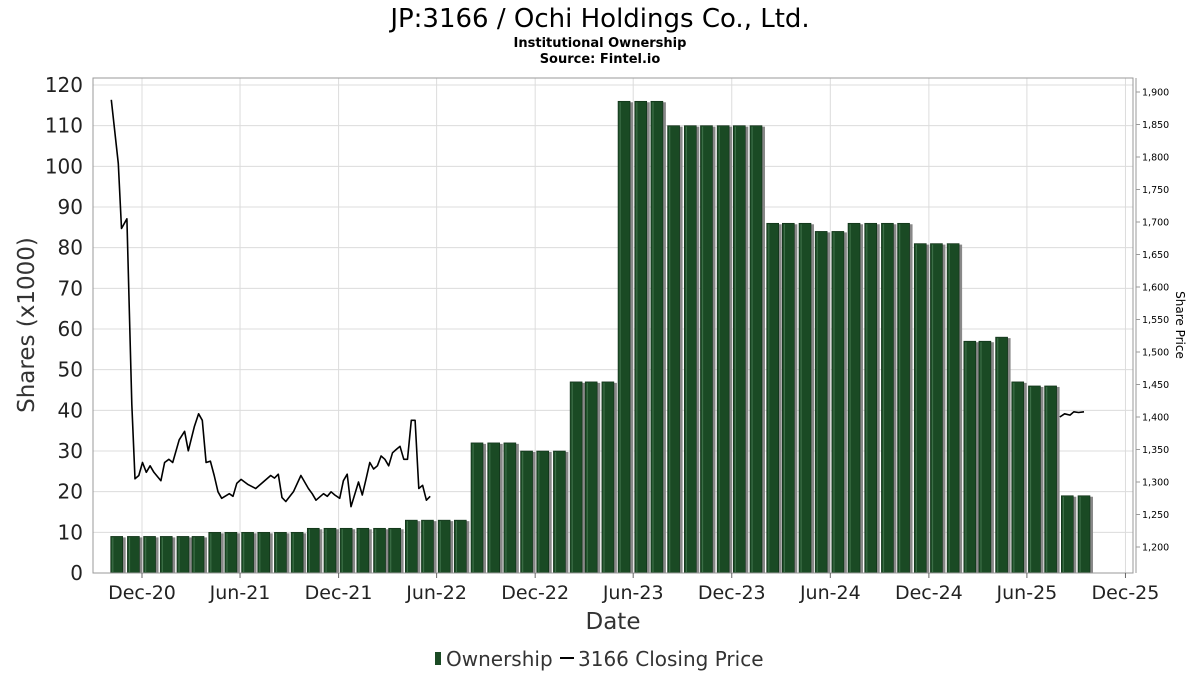 The width and height of the screenshot is (1200, 675). What do you see at coordinates (613, 622) in the screenshot?
I see `x-axis-label: Date` at bounding box center [613, 622].